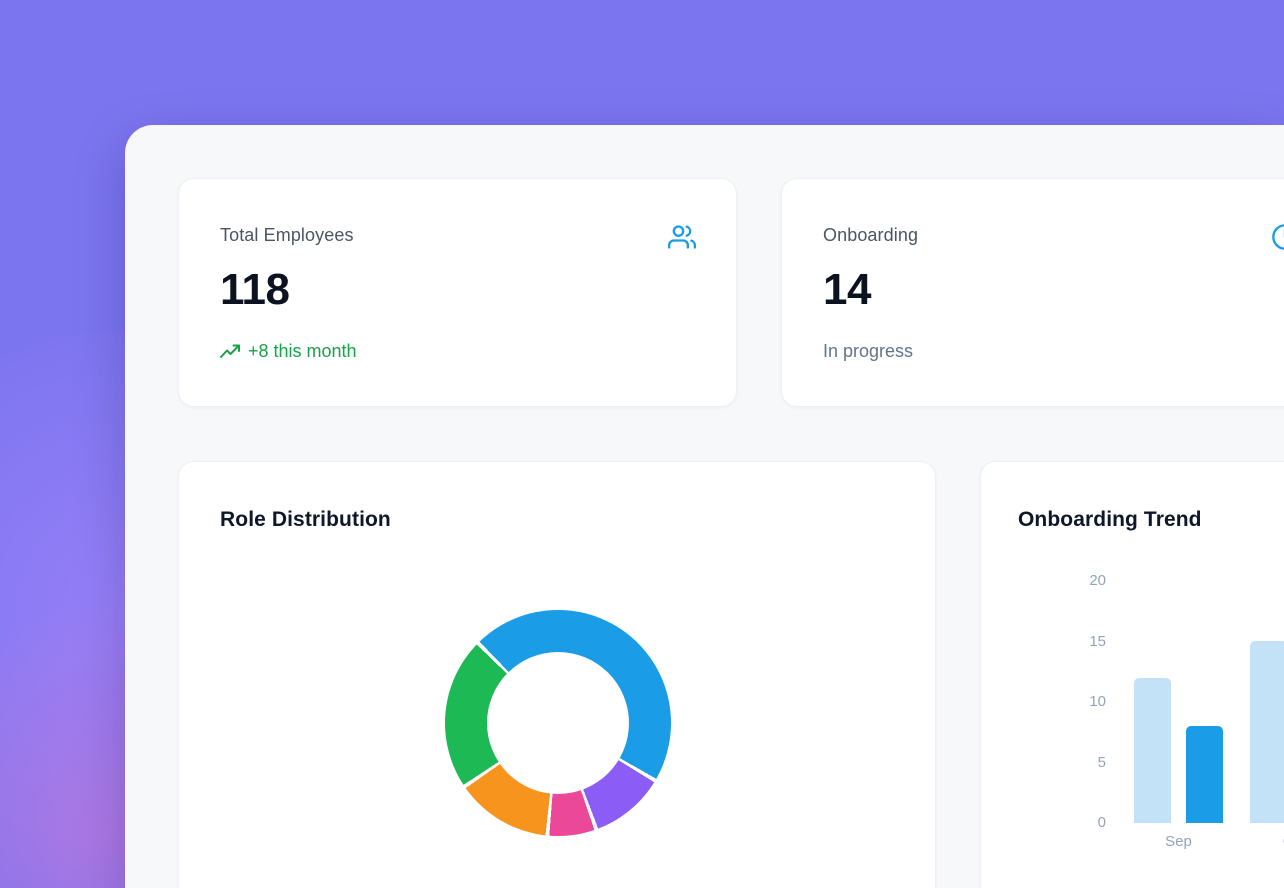 This screenshot has width=1284, height=888. What do you see at coordinates (1274, 842) in the screenshot?
I see `x-category-label: Oct` at bounding box center [1274, 842].